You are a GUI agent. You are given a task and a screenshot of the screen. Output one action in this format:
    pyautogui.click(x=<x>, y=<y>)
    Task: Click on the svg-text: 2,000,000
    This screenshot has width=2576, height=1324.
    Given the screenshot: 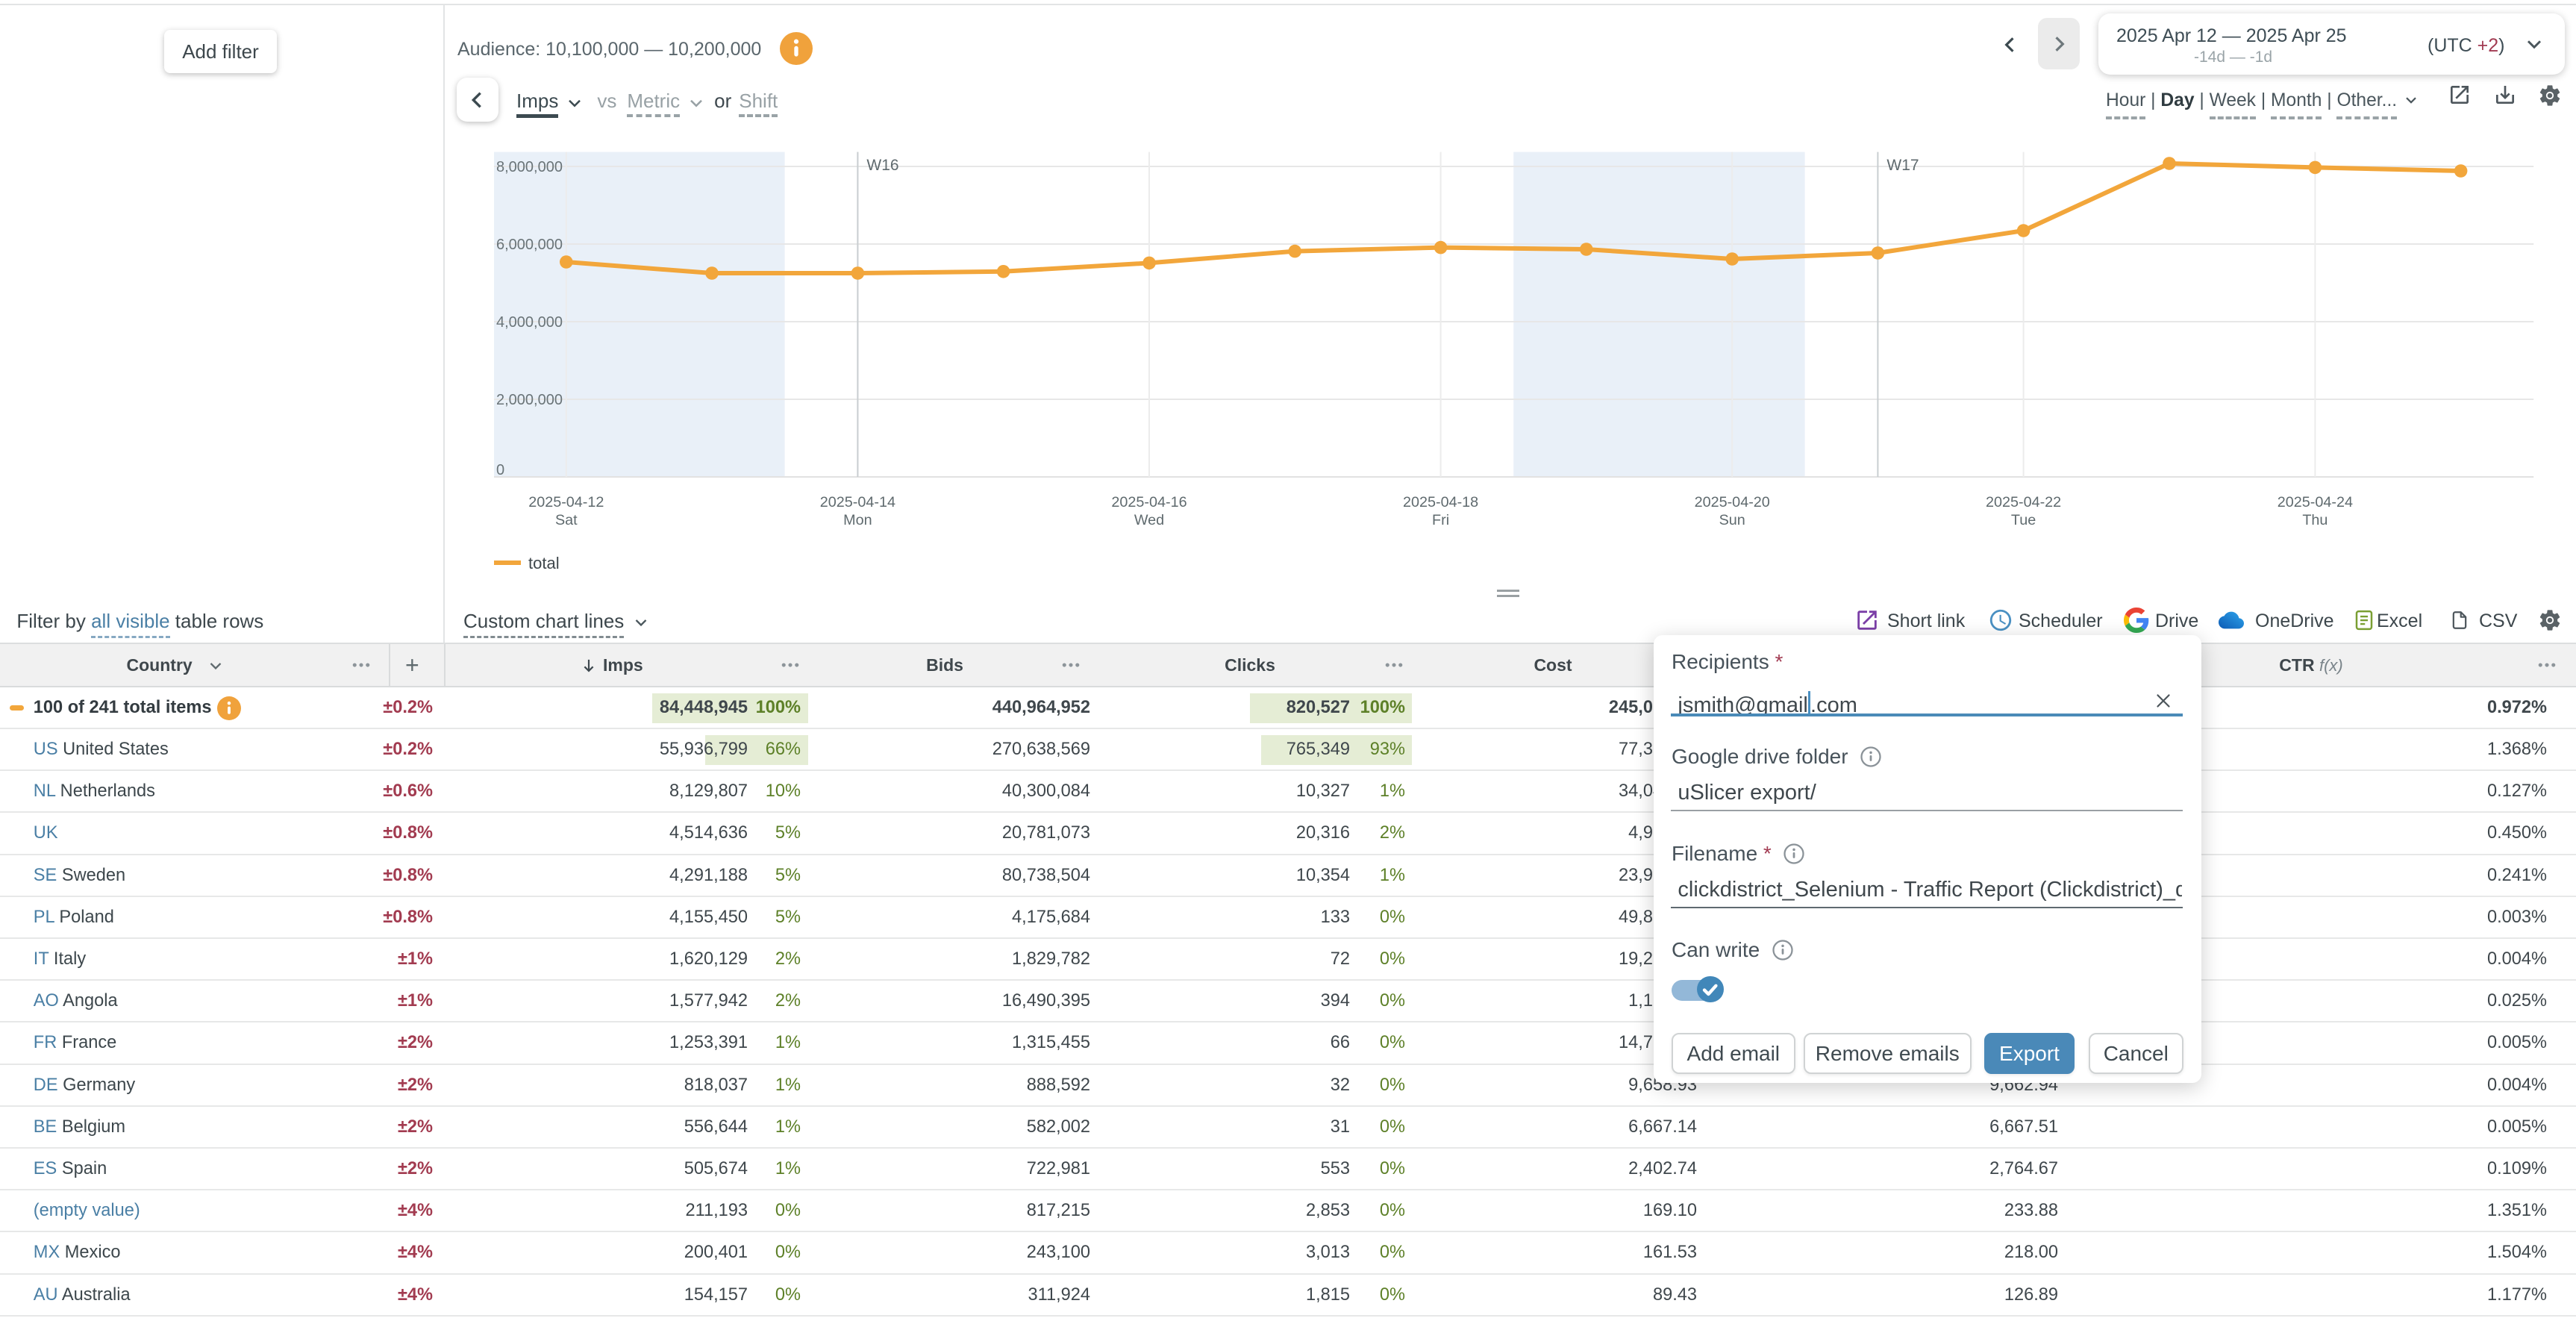 What is the action you would take?
    pyautogui.click(x=529, y=400)
    